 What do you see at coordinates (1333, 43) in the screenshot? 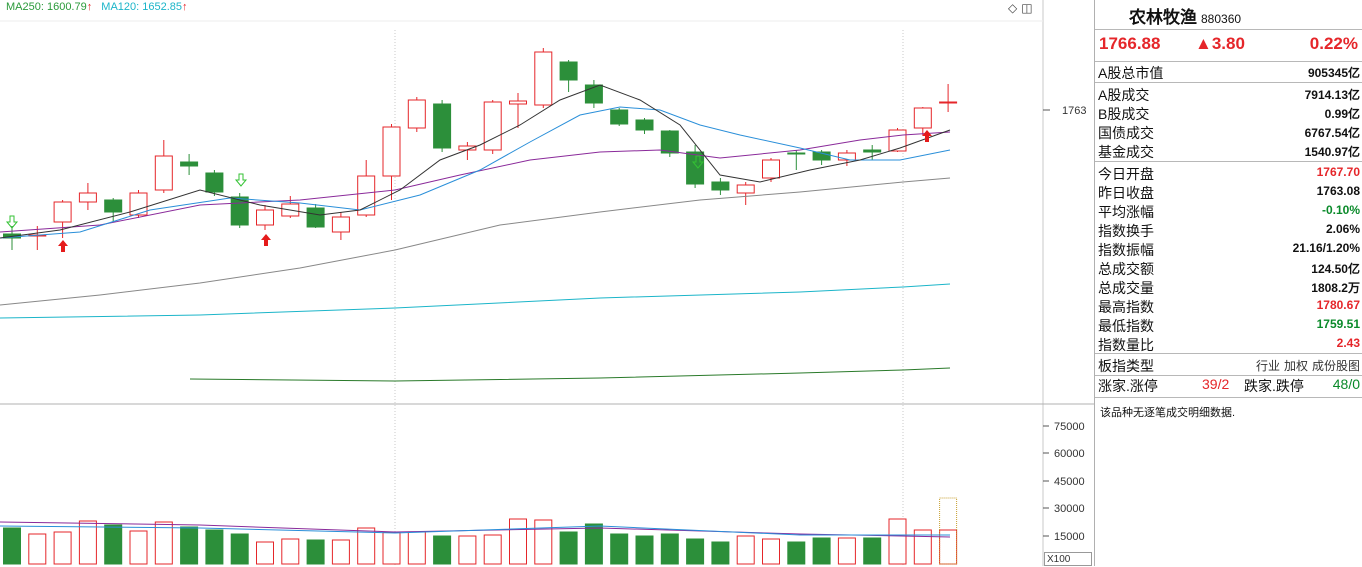
I see `price-change-pct: 0.22%` at bounding box center [1333, 43].